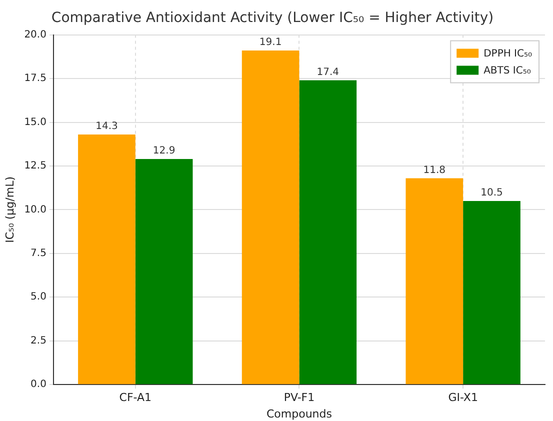 Image resolution: width=553 pixels, height=421 pixels. I want to click on data-label: 10.5, so click(491, 193).